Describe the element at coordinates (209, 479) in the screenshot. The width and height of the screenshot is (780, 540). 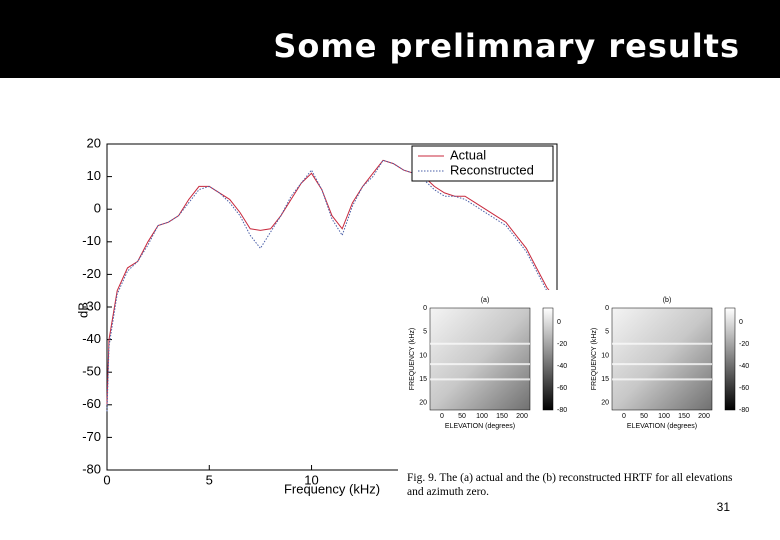
I see `x-tick-label: 5` at that location.